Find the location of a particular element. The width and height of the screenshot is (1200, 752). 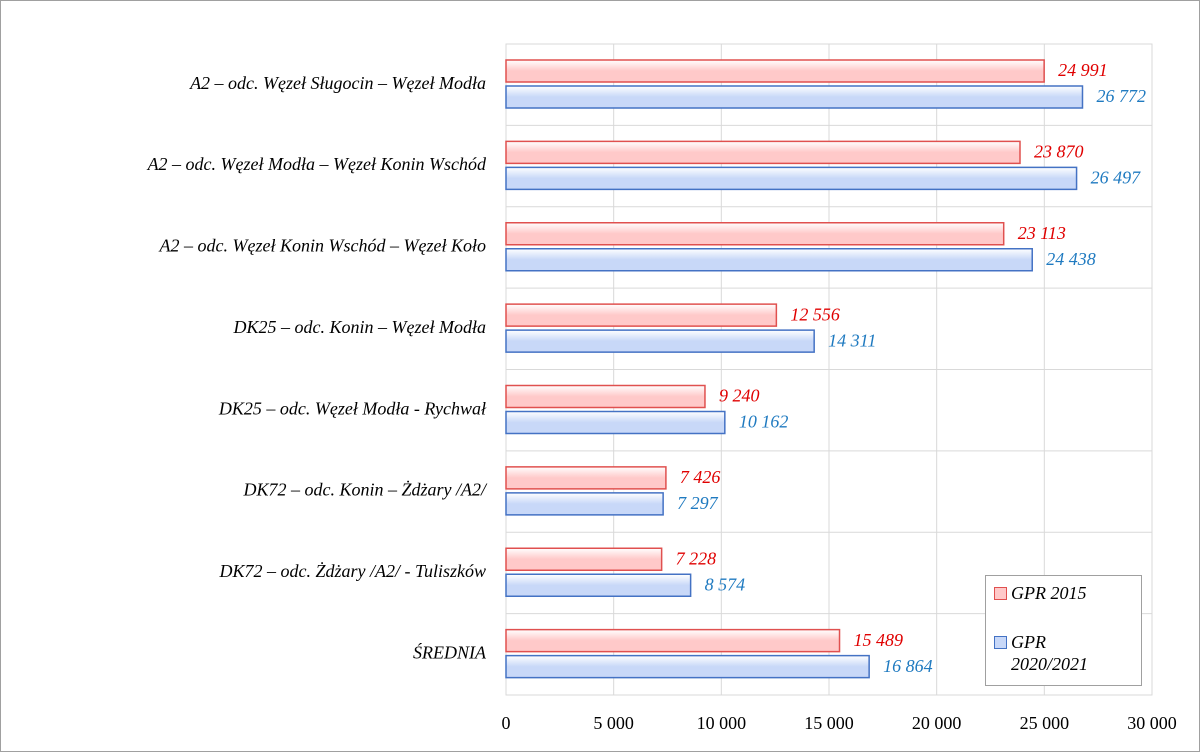

category-label: ŚREDNIA is located at coordinates (450, 651).